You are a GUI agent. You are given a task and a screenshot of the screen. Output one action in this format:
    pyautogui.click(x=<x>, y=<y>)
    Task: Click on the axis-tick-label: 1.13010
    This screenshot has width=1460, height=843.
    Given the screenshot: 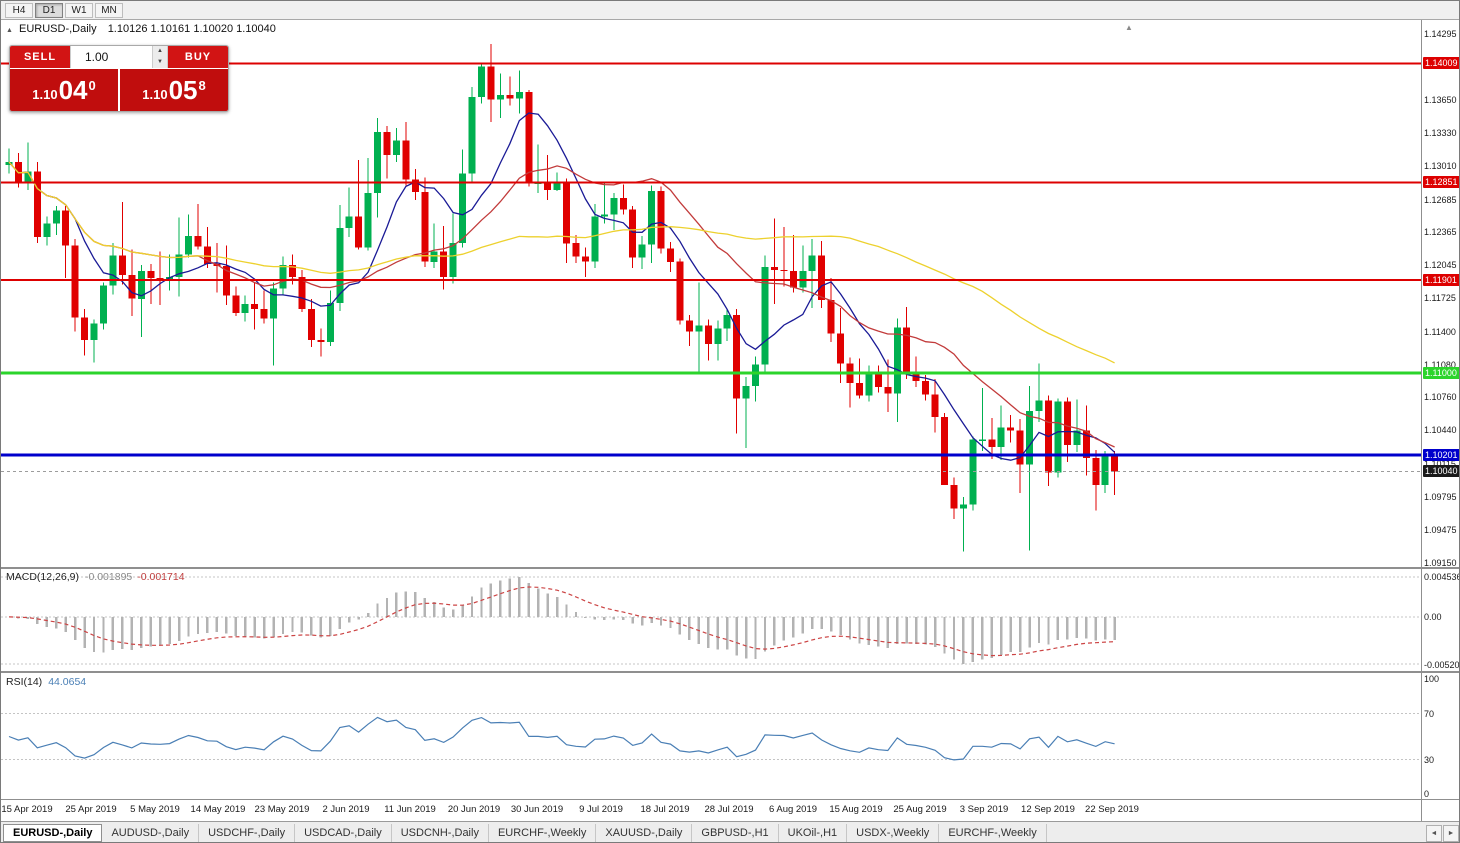 What is the action you would take?
    pyautogui.click(x=1440, y=166)
    